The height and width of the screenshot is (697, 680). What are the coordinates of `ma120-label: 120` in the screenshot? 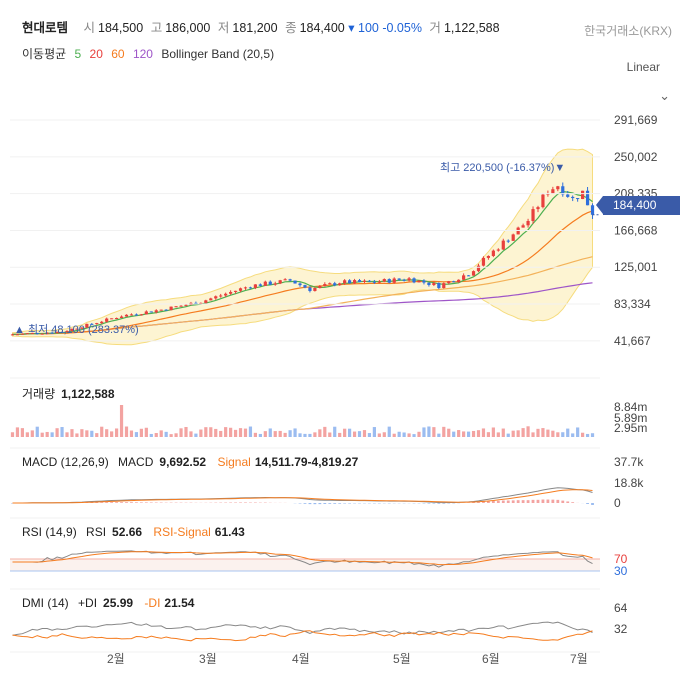 It's located at (142, 54).